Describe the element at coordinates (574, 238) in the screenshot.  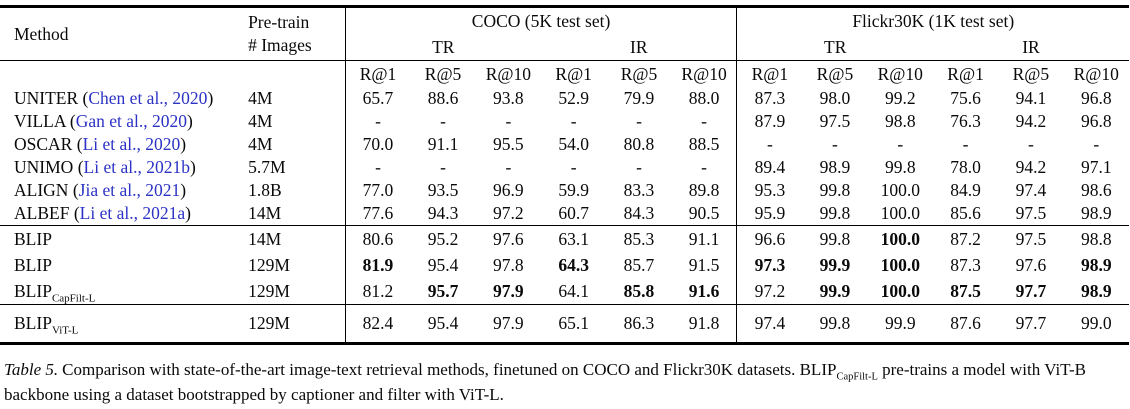
I see `metric-value-cell: 63.1` at that location.